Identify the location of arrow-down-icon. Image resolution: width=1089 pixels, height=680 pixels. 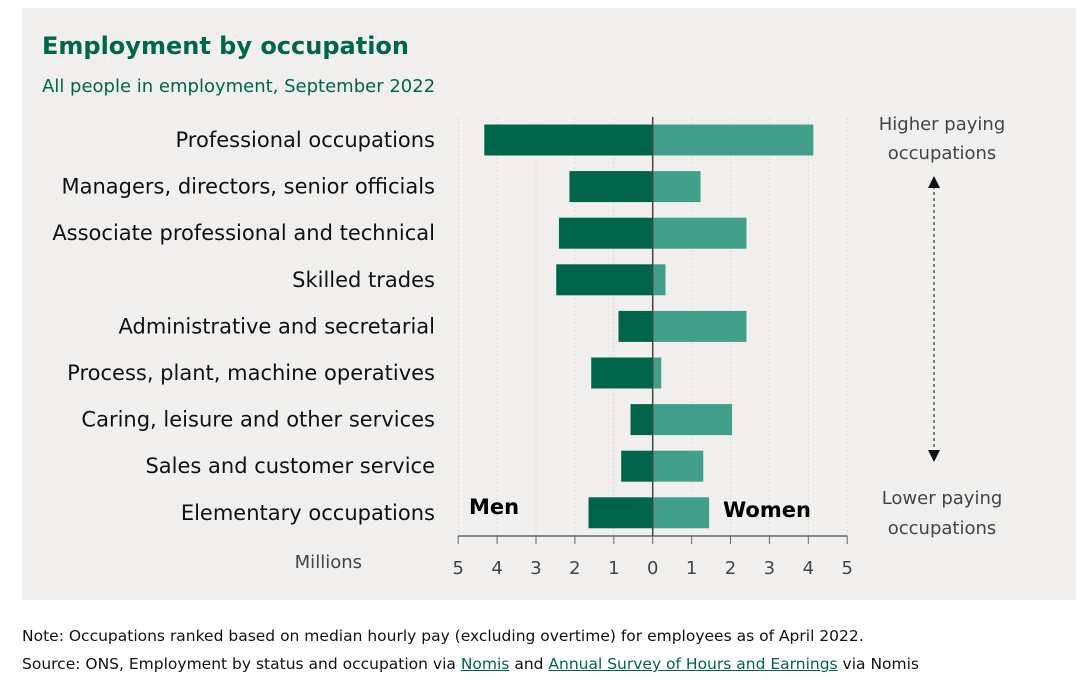
(934, 456).